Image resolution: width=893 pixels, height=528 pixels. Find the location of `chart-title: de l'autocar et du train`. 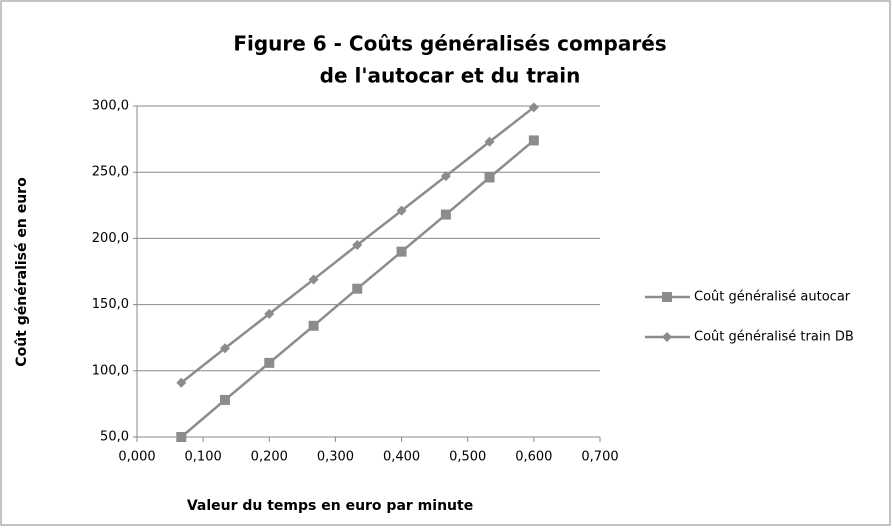

chart-title: de l'autocar et du train is located at coordinates (450, 76).